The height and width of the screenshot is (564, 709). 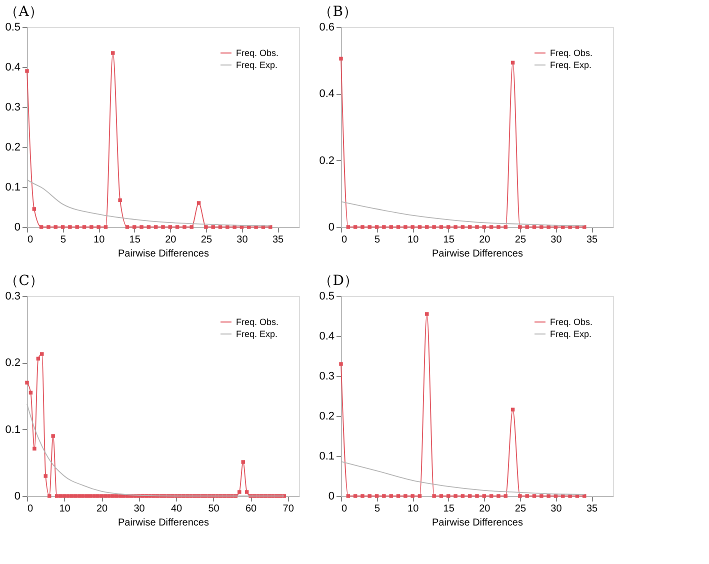 What do you see at coordinates (592, 509) in the screenshot?
I see `x-tick-label: 35` at bounding box center [592, 509].